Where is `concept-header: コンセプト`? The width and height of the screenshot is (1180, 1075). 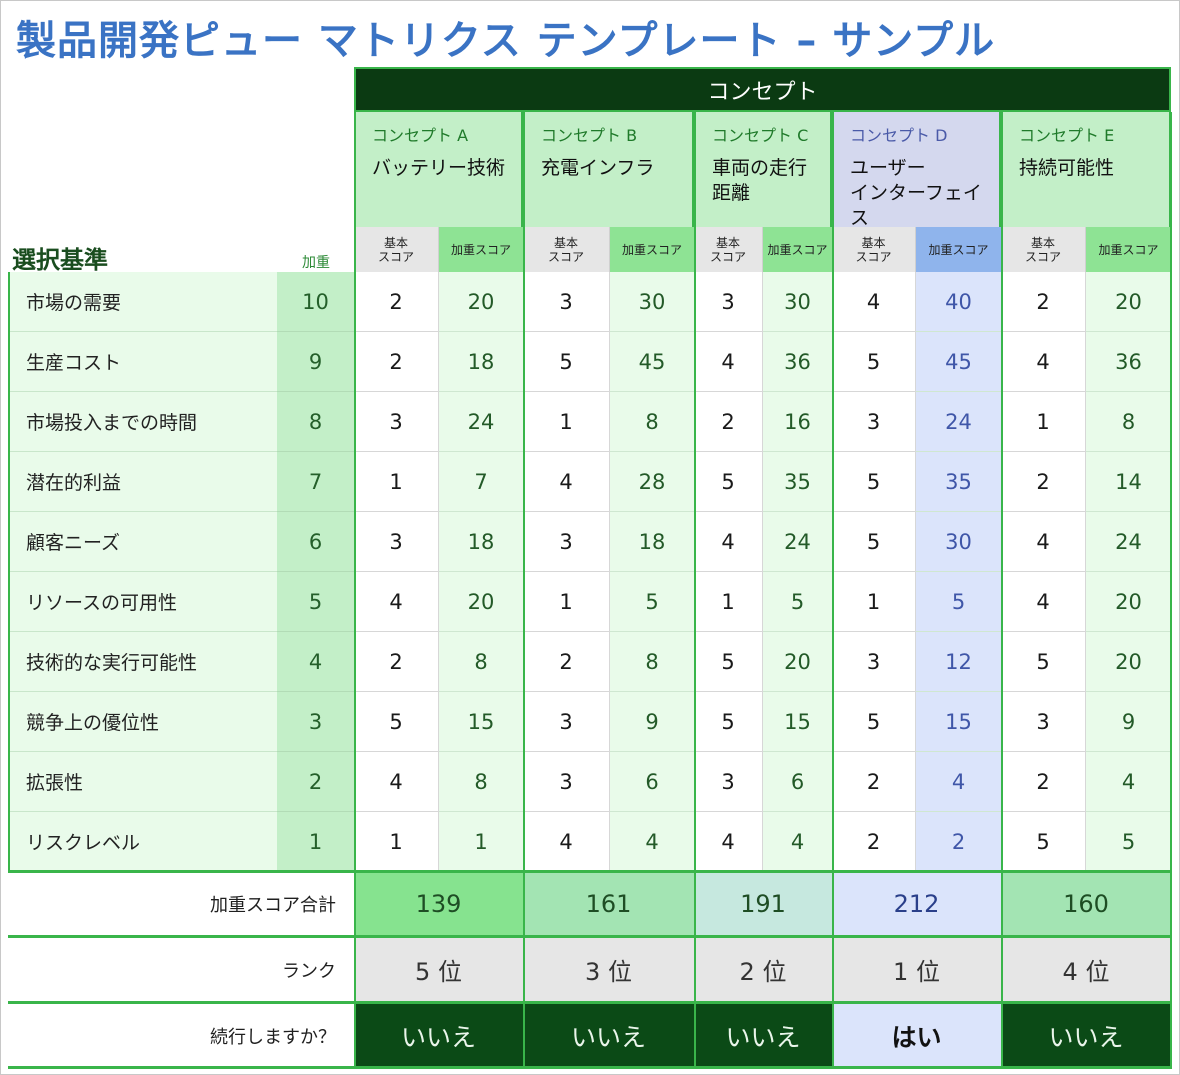 concept-header: コンセプト is located at coordinates (762, 89).